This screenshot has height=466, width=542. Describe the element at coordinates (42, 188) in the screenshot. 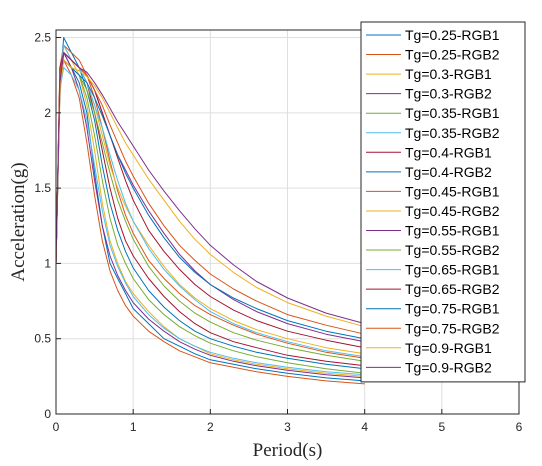

I see `y-tick-label: 1.5` at that location.